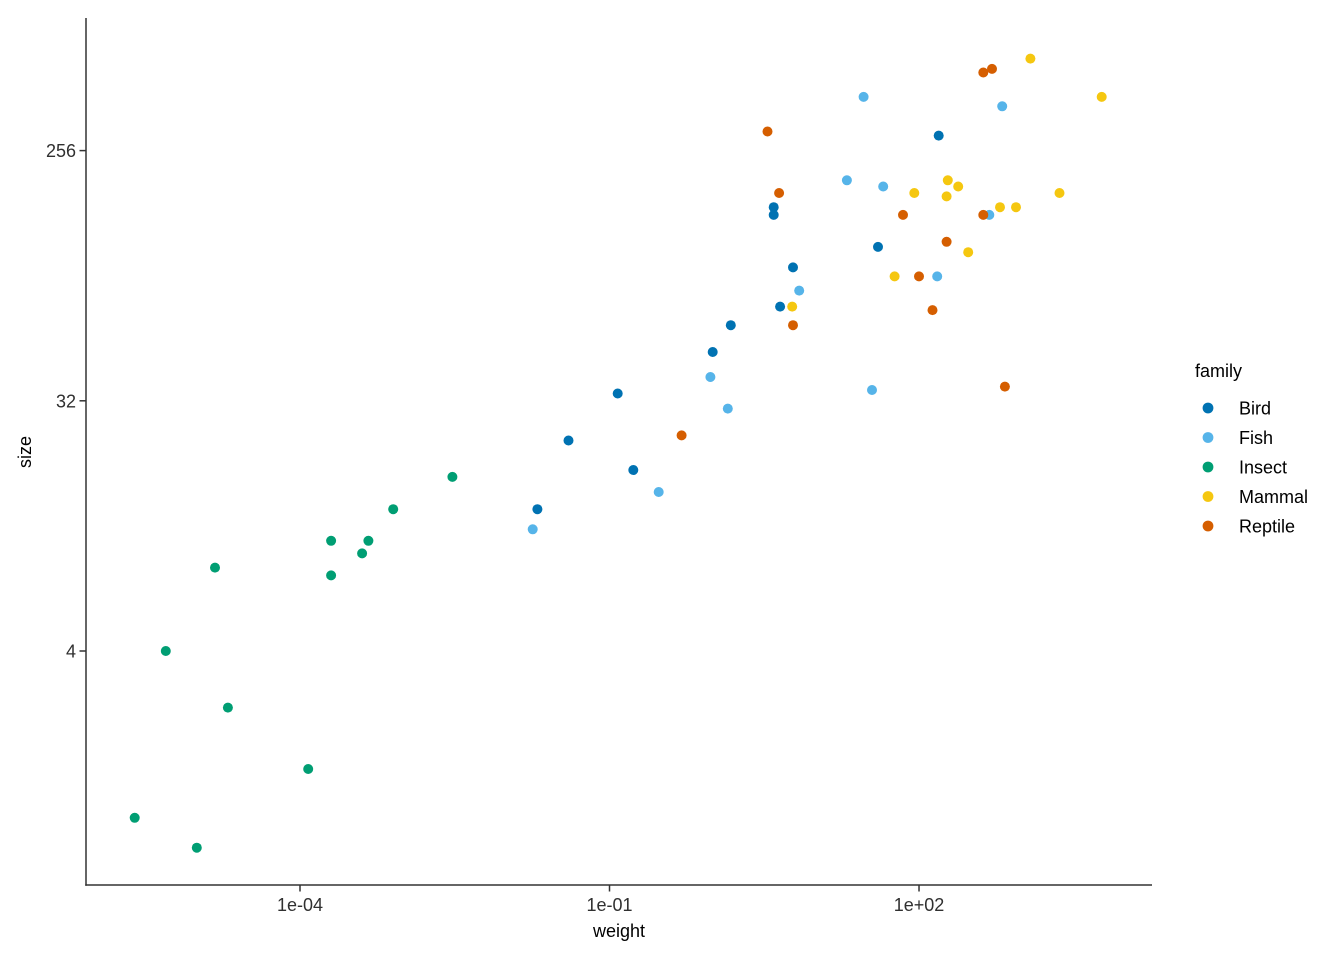 The image size is (1344, 960). I want to click on legend-items: Bird Fish Insect Mammal Reptile, so click(1255, 468).